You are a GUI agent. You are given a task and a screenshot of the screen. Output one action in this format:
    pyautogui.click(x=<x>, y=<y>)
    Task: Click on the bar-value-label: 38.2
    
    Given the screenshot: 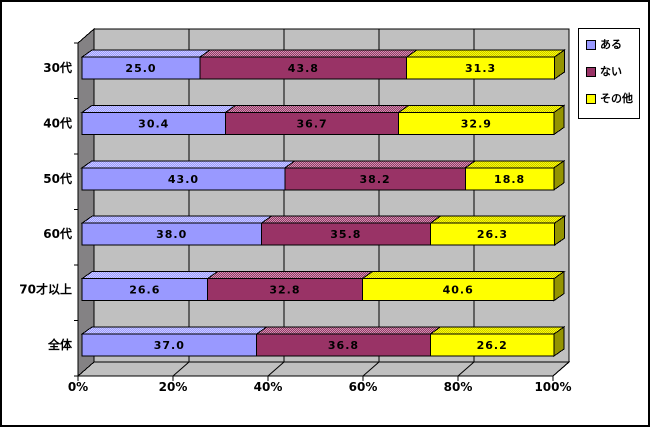 What is the action you would take?
    pyautogui.click(x=375, y=179)
    